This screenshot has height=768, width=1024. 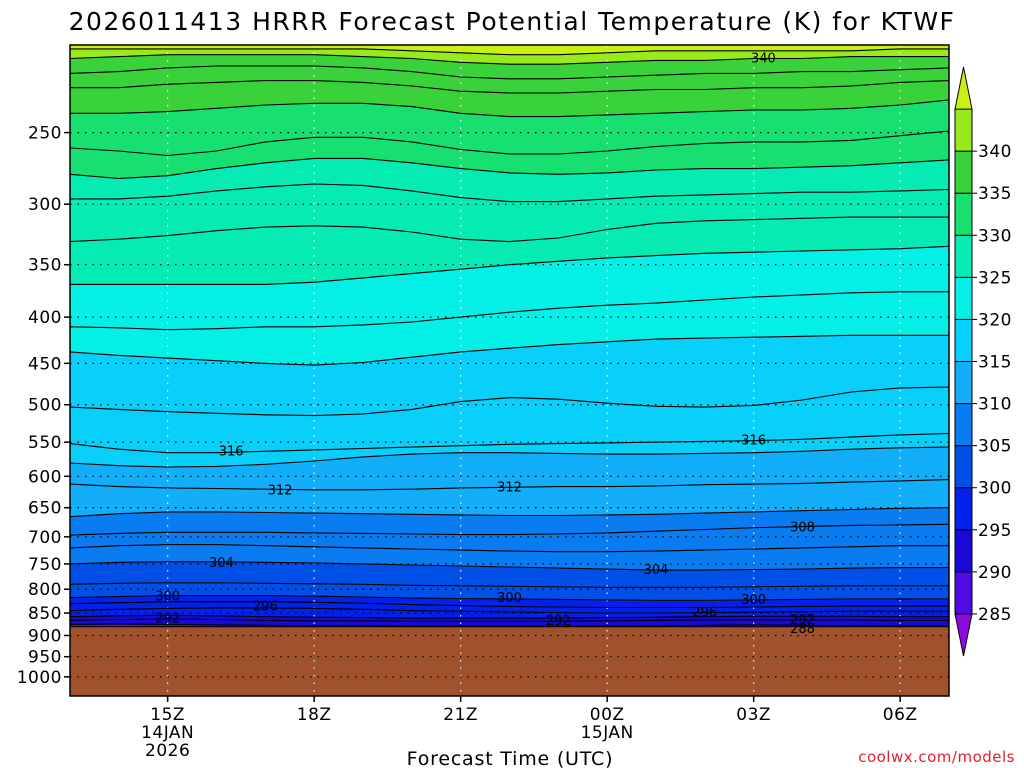 I want to click on x-tick-label: 15Z, so click(x=167, y=715).